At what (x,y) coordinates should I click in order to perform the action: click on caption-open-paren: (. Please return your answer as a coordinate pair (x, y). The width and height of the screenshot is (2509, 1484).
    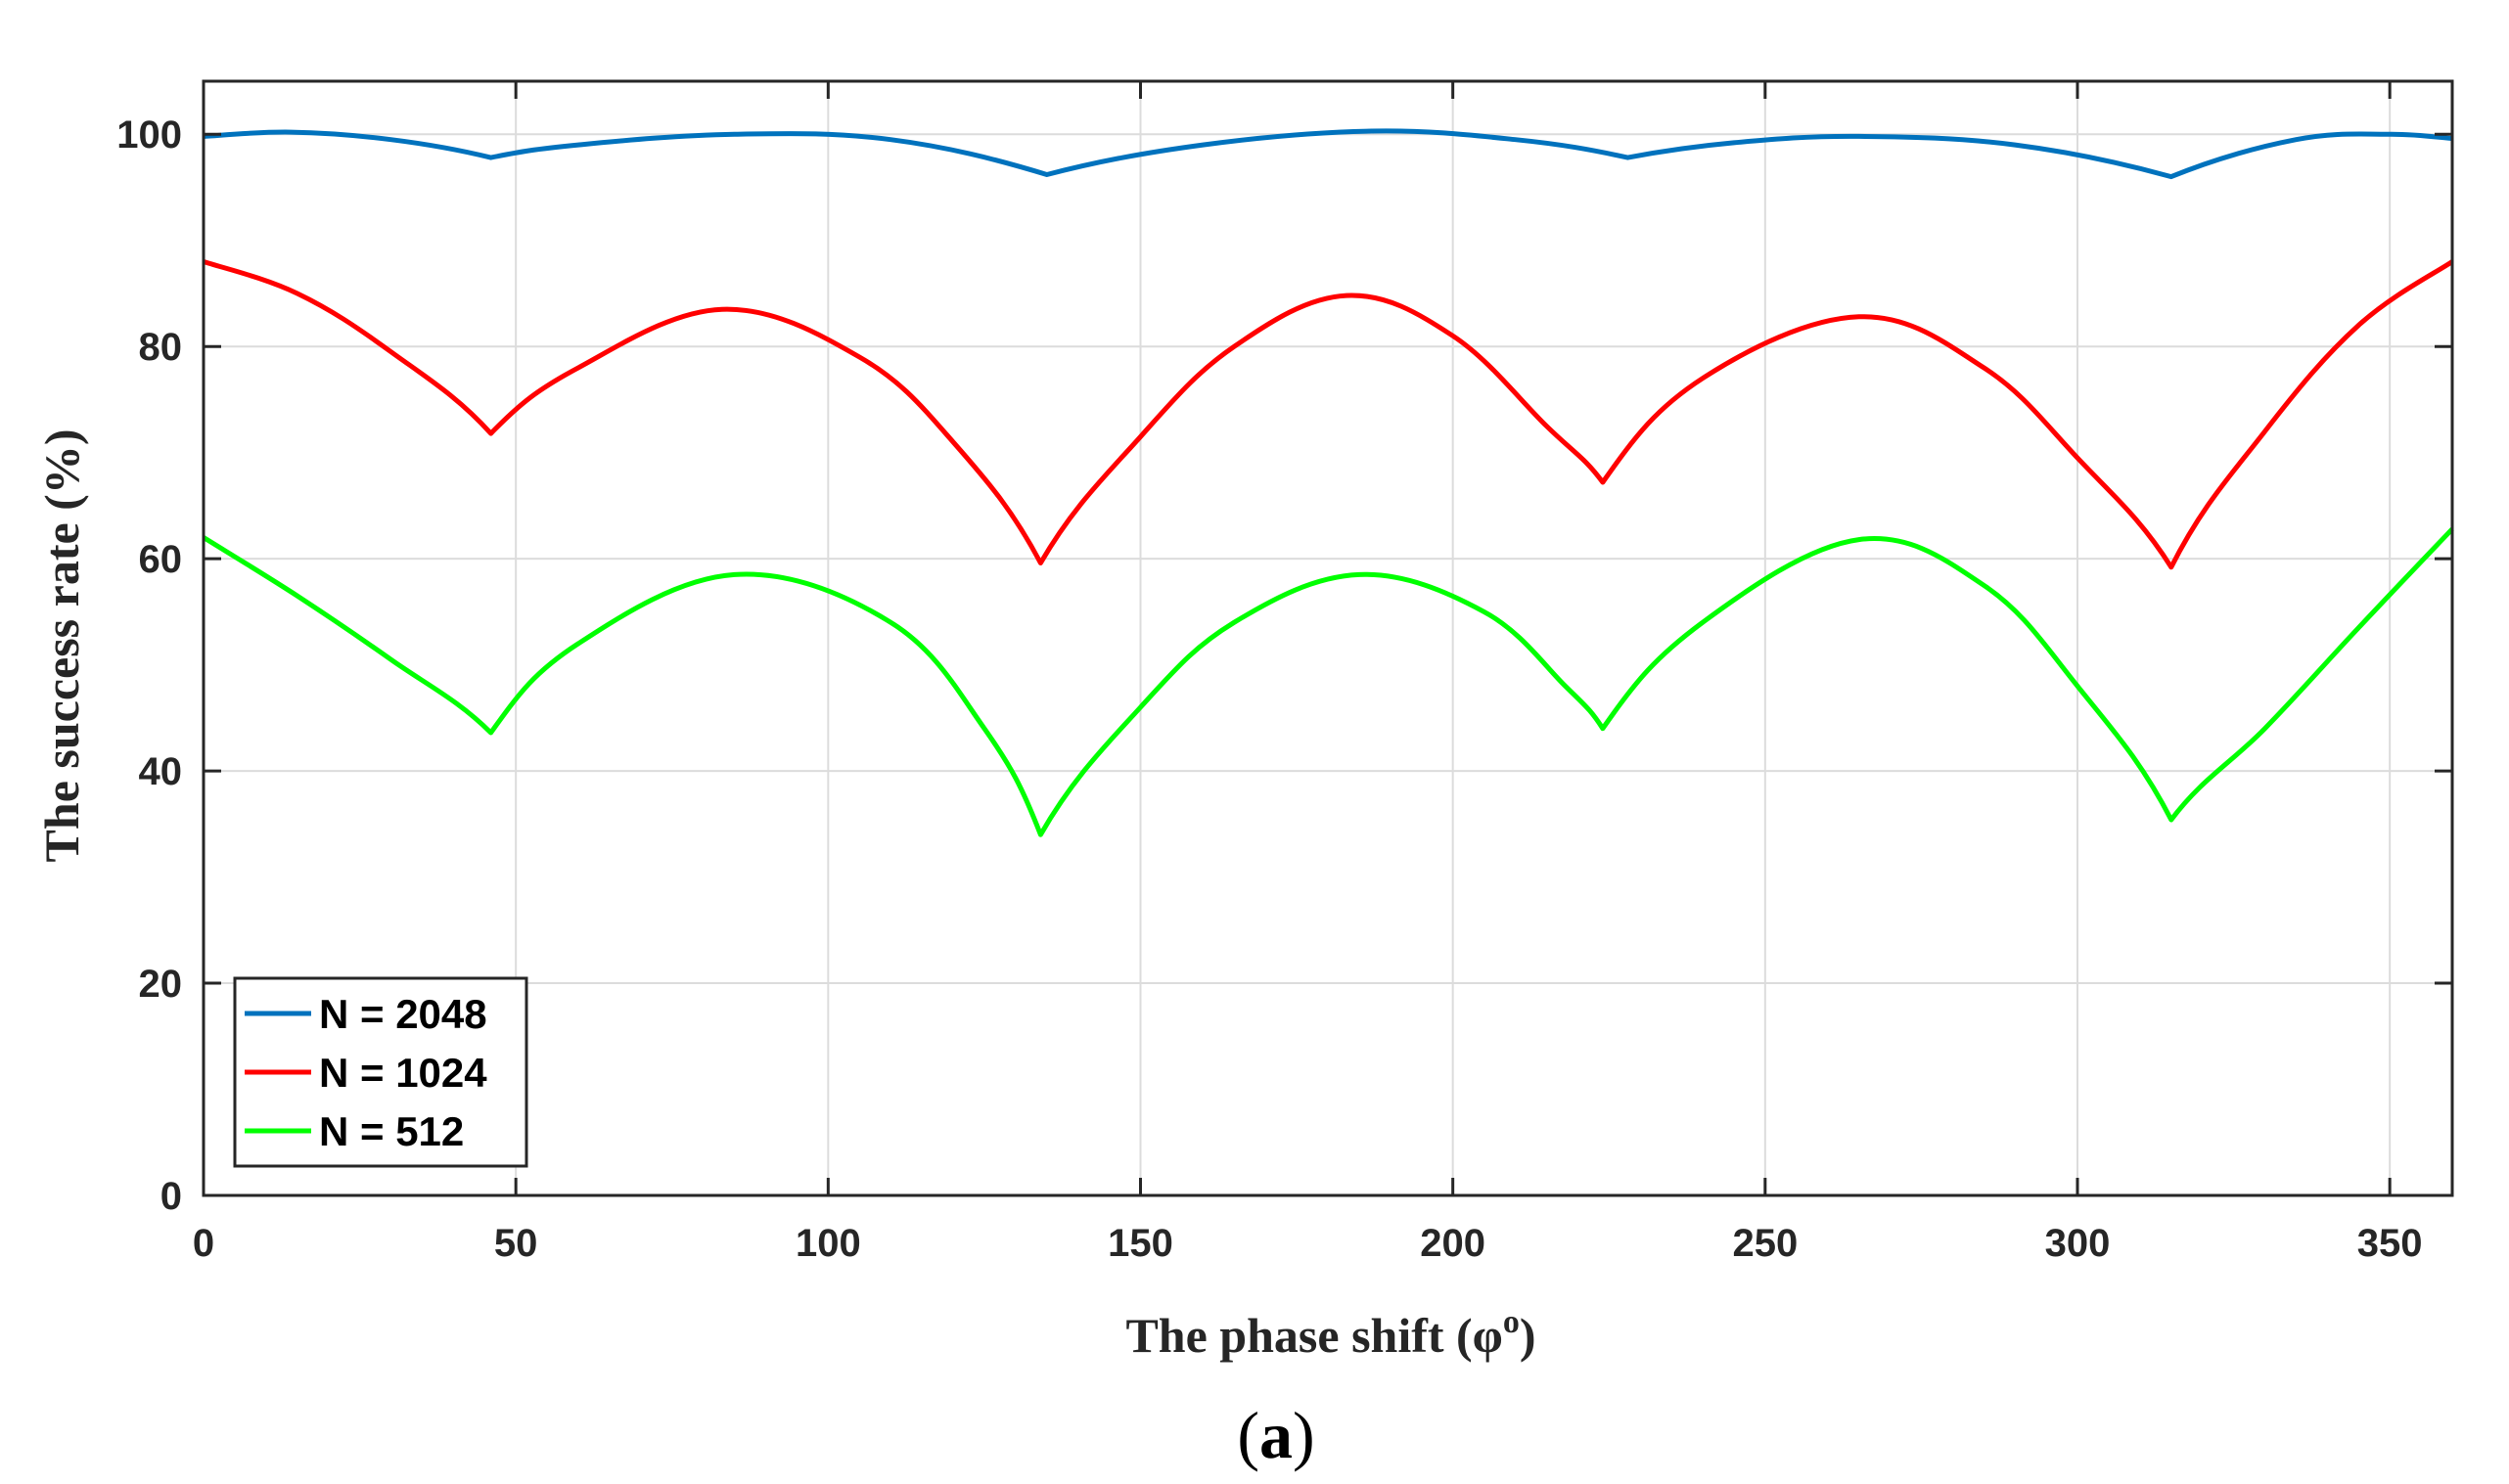
    Looking at the image, I should click on (1248, 1435).